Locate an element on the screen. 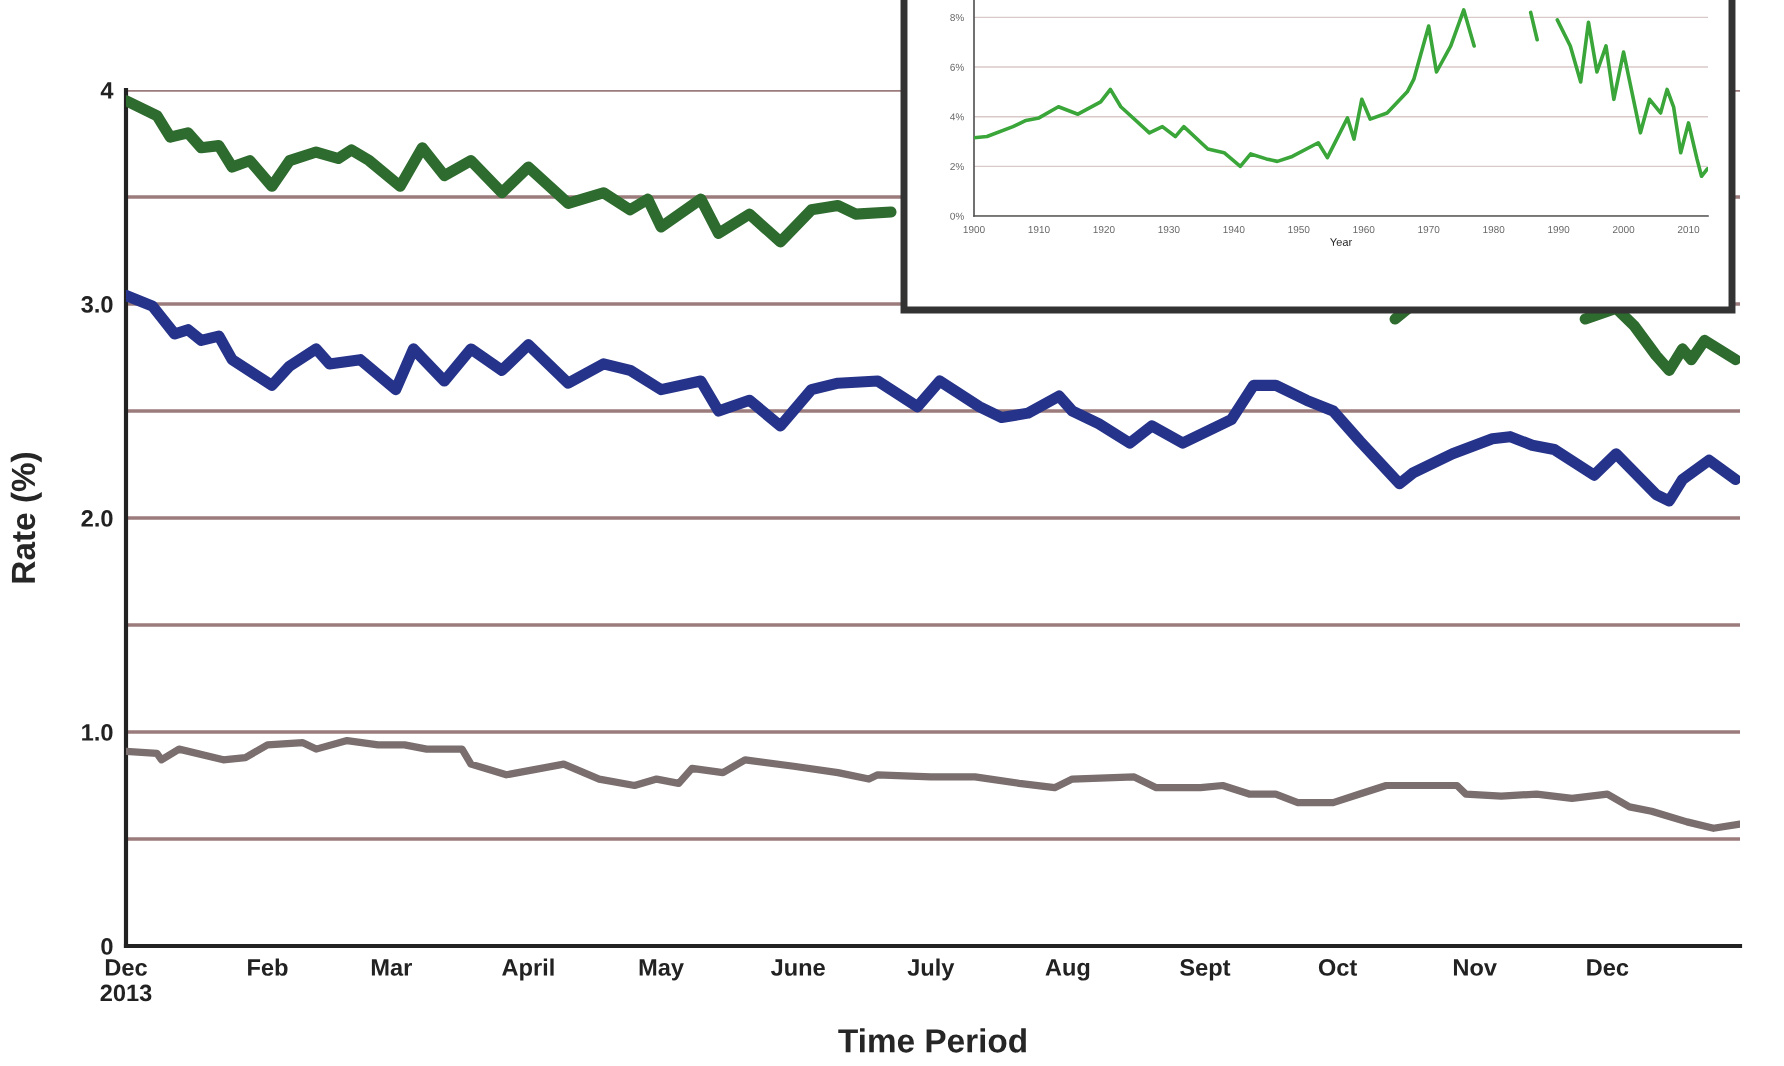  x-tick-label: Dec is located at coordinates (1608, 967).